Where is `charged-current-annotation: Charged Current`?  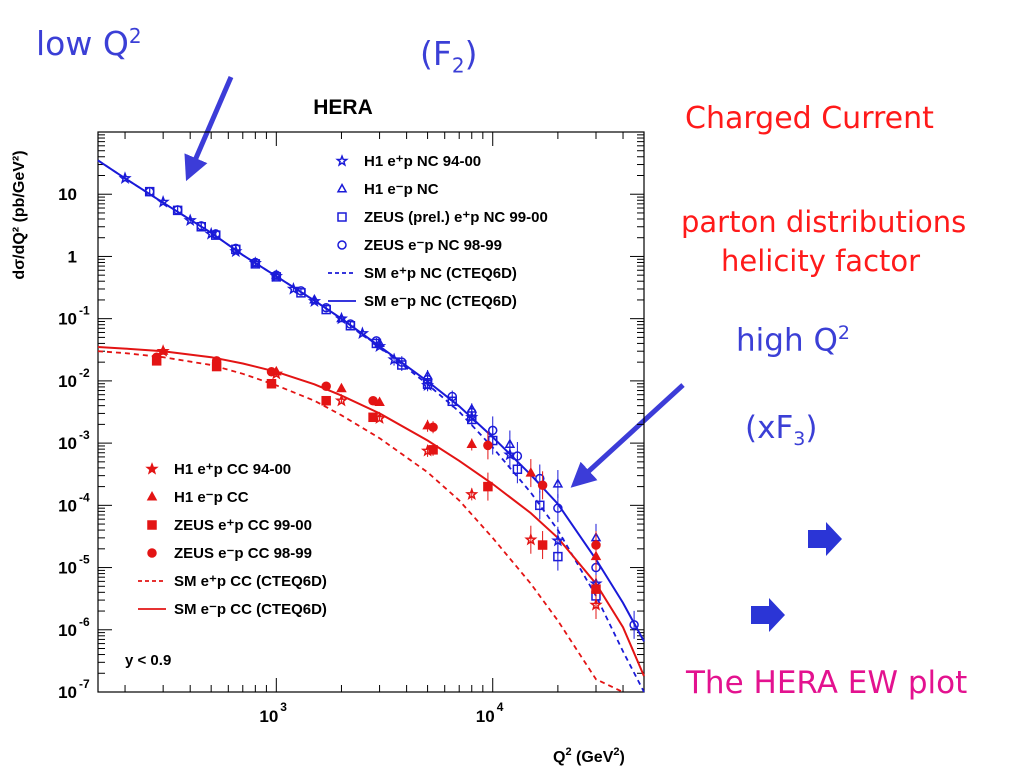
charged-current-annotation: Charged Current is located at coordinates (809, 118).